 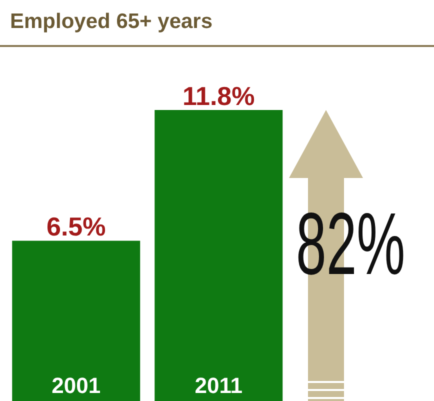 What do you see at coordinates (111, 22) in the screenshot?
I see `chart-title: Employed 65+ years` at bounding box center [111, 22].